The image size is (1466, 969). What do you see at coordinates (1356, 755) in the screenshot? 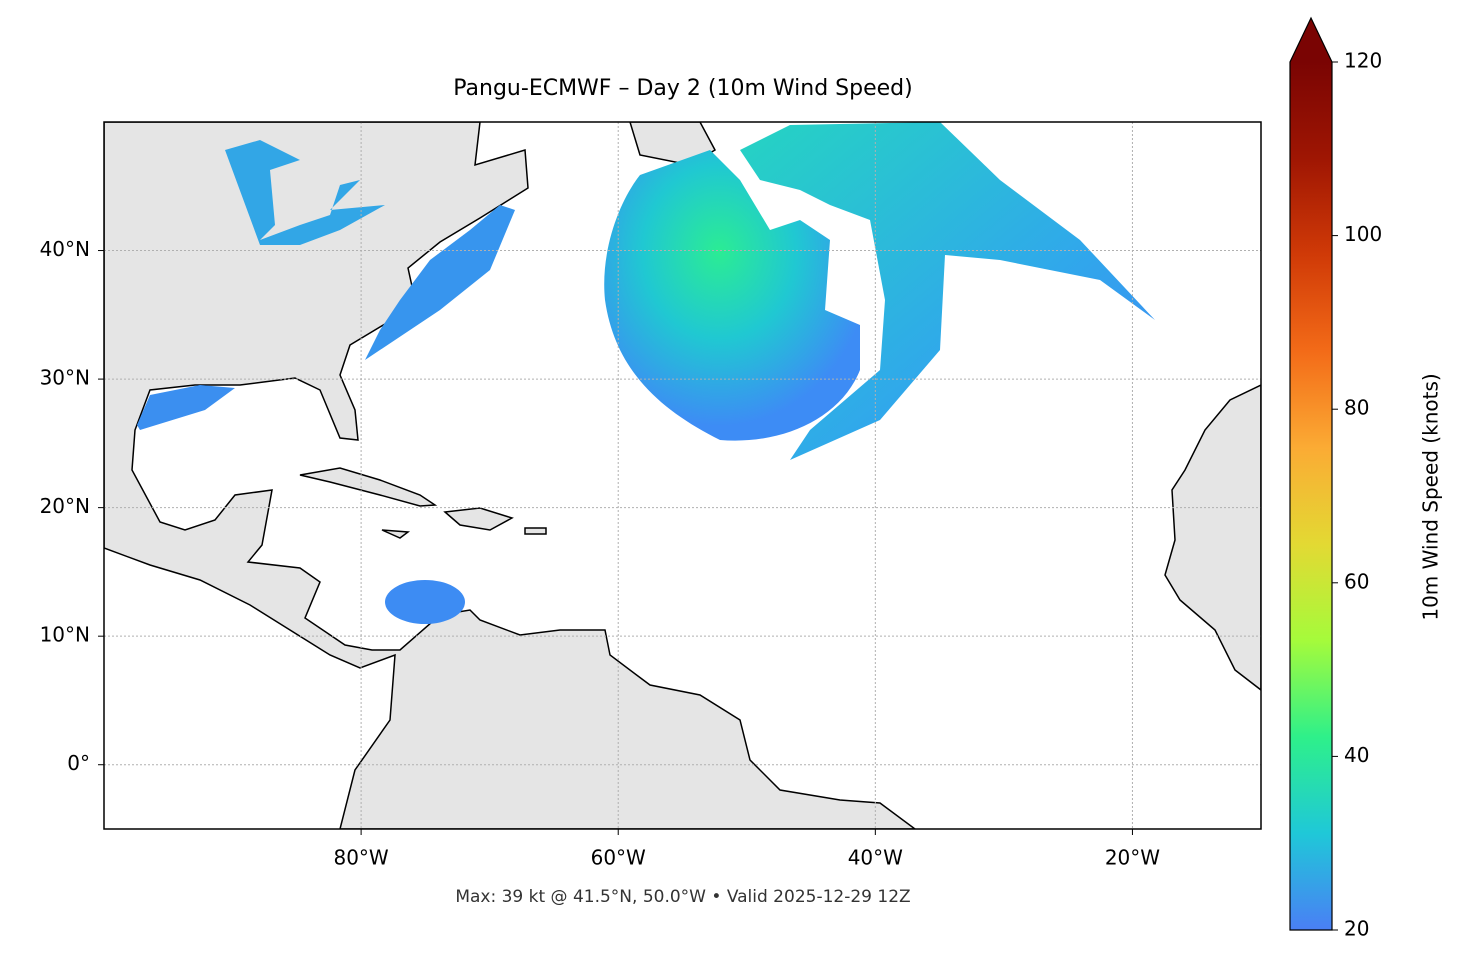
I see `colorbar-tick-label: 40` at bounding box center [1356, 755].